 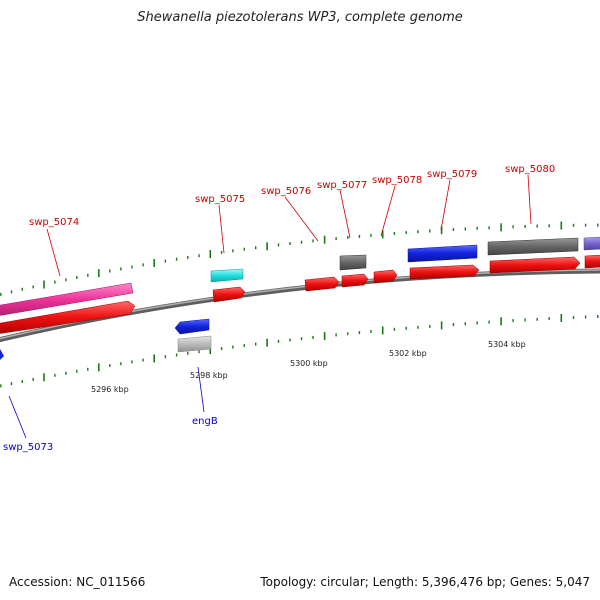 What do you see at coordinates (345, 214) in the screenshot?
I see `leader-swp5077` at bounding box center [345, 214].